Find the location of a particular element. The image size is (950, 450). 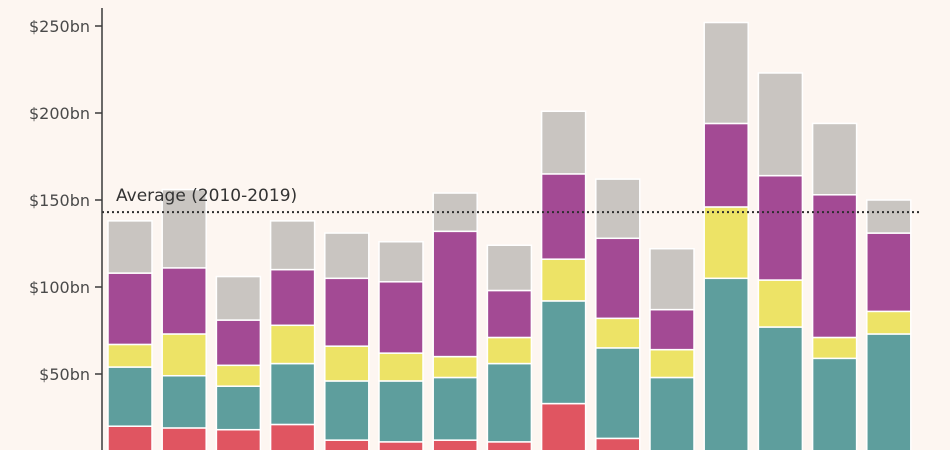

y-tick-label-150: $150bn is located at coordinates (59, 200).